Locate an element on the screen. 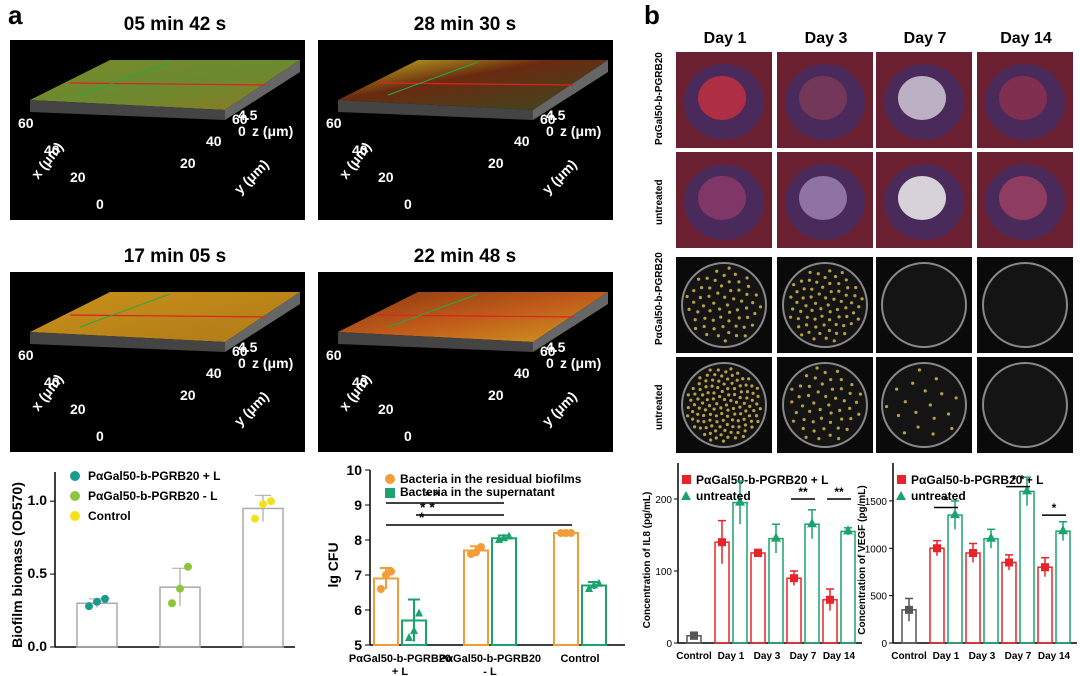 The height and width of the screenshot is (676, 1080). x-tick-label: 60 is located at coordinates (26, 355).